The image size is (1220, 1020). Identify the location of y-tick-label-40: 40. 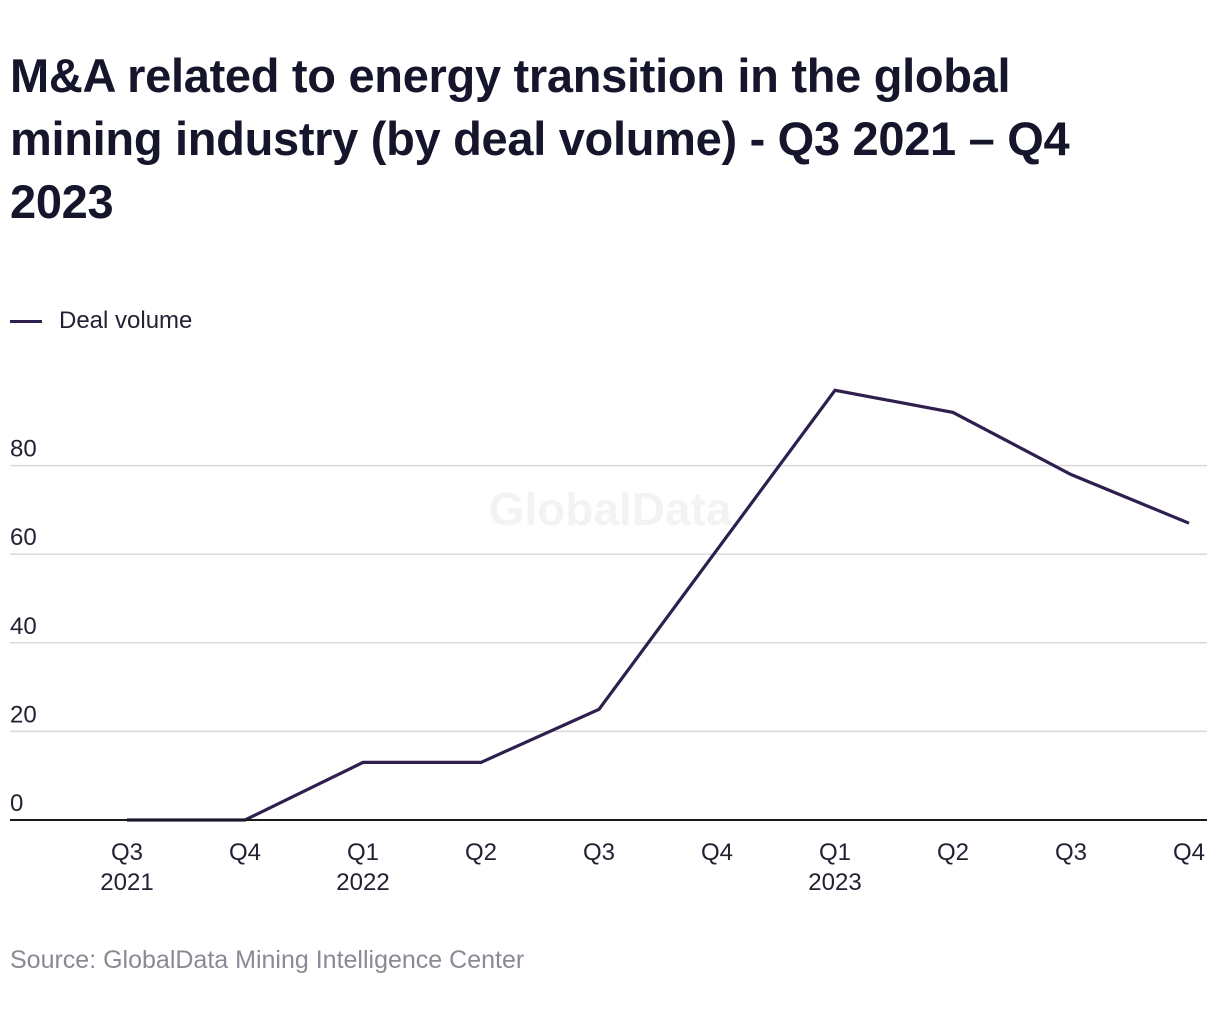
(23, 626).